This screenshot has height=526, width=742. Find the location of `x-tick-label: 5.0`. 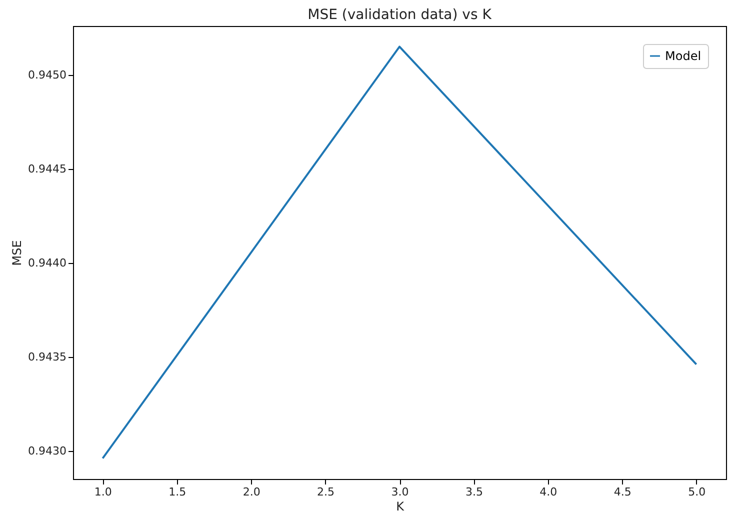

x-tick-label: 5.0 is located at coordinates (697, 492).